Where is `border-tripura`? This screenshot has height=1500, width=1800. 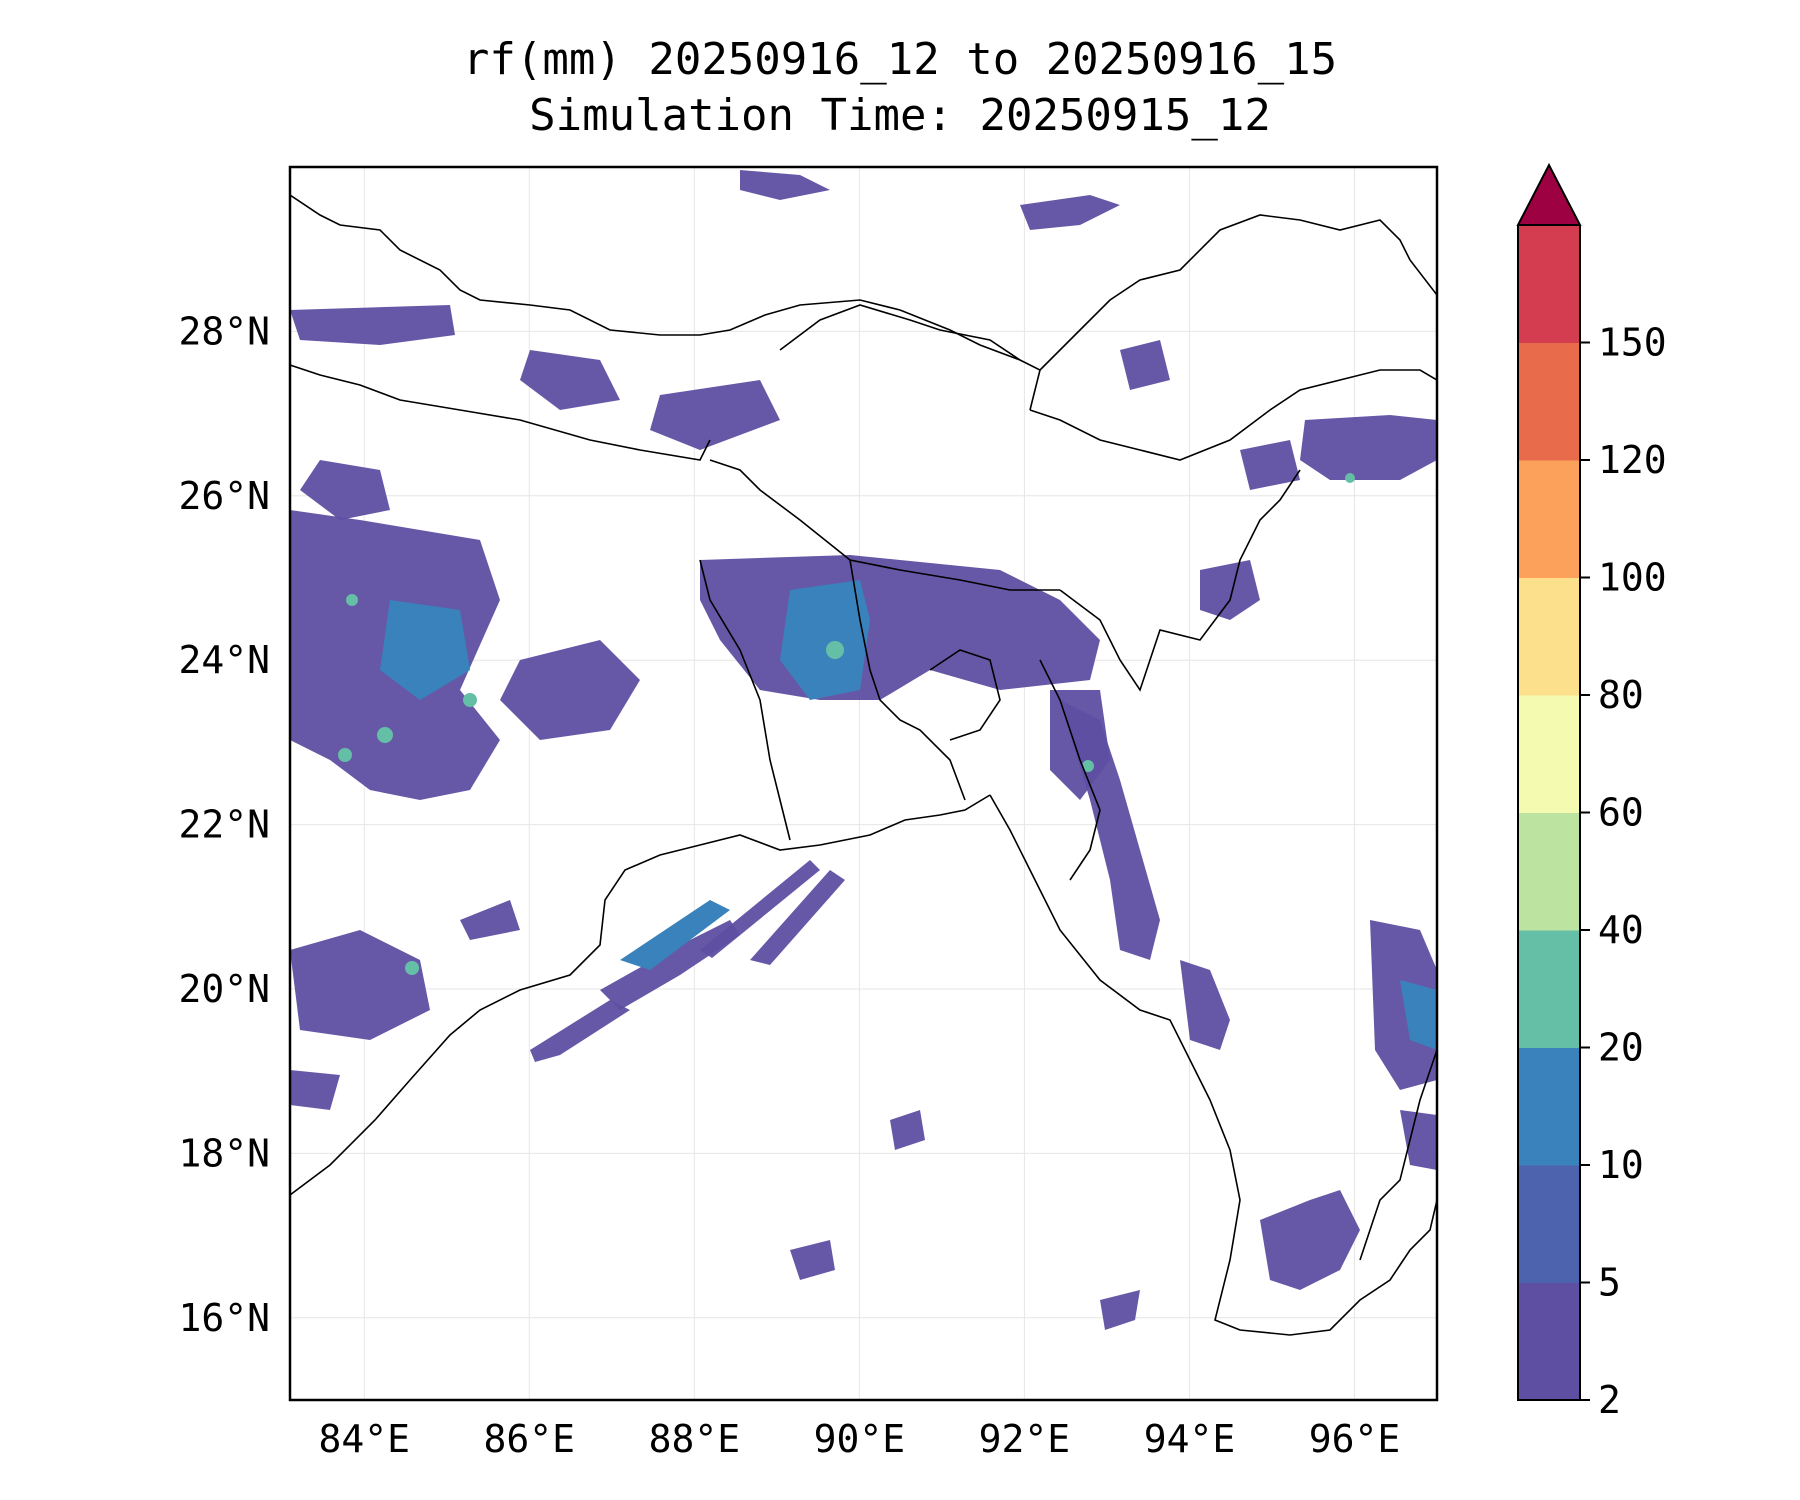
border-tripura is located at coordinates (965, 695).